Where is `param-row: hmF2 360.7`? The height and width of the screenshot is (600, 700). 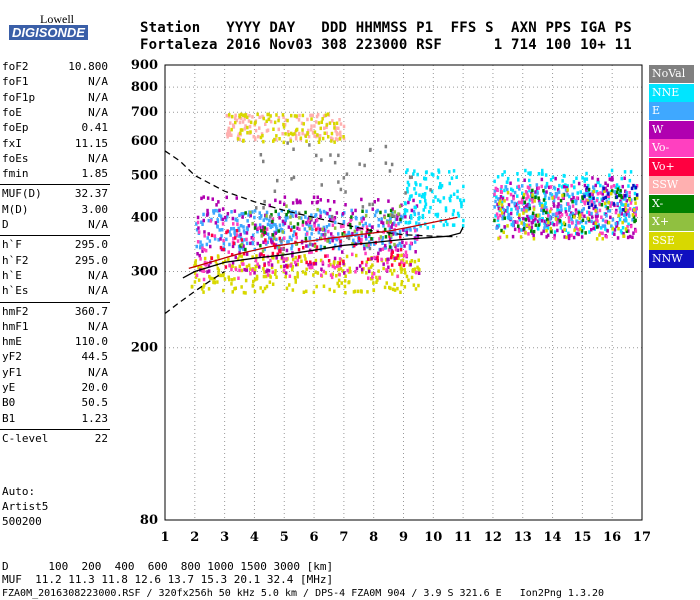 param-row: hmF2 360.7 is located at coordinates (55, 312).